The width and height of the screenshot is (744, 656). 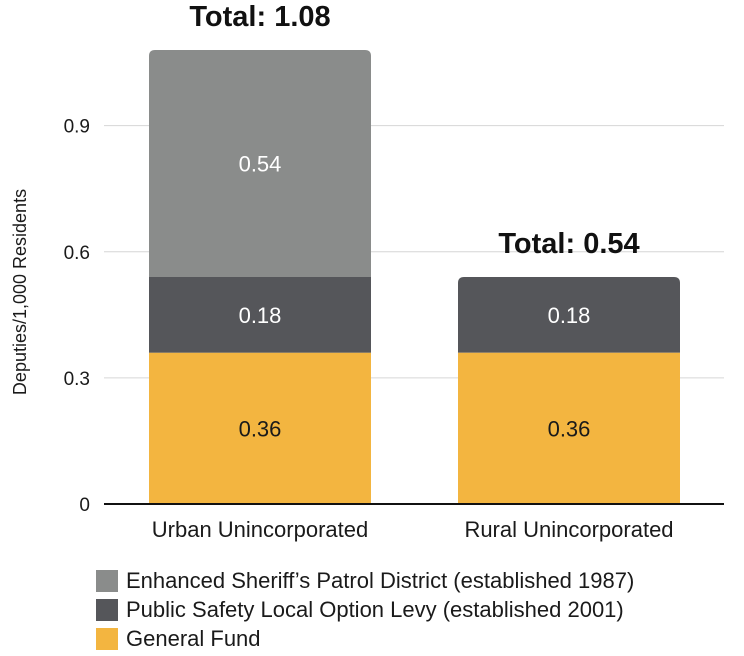 I want to click on y-tick-label: 0.9, so click(x=77, y=127).